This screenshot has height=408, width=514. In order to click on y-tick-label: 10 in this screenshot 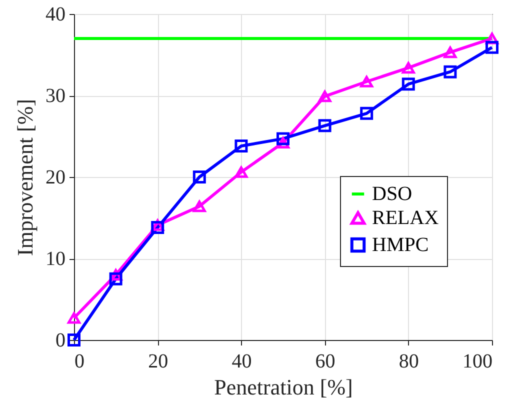, I will do `click(56, 259)`.